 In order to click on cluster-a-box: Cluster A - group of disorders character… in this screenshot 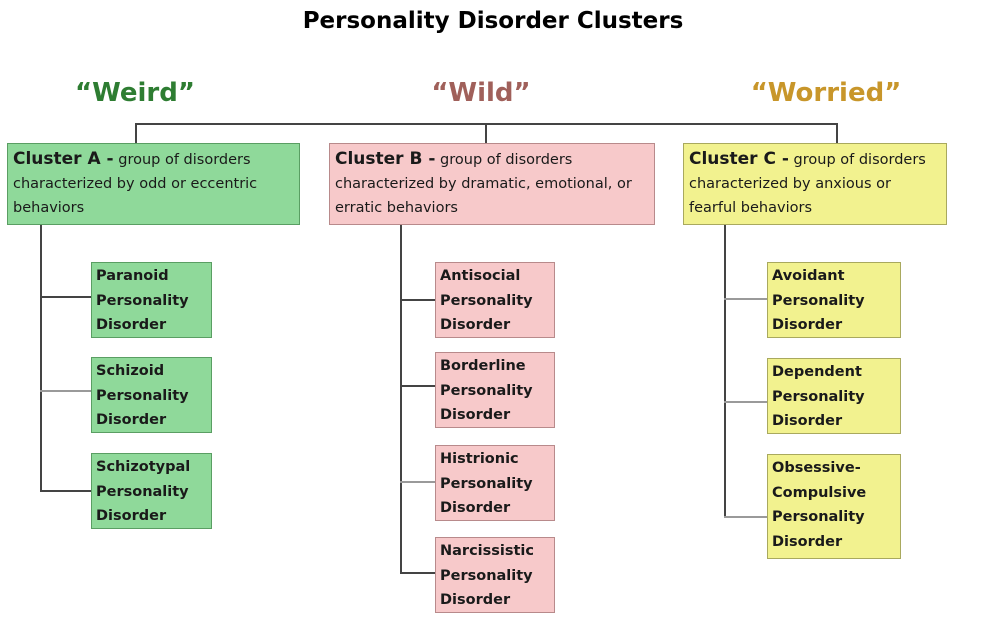, I will do `click(153, 184)`.